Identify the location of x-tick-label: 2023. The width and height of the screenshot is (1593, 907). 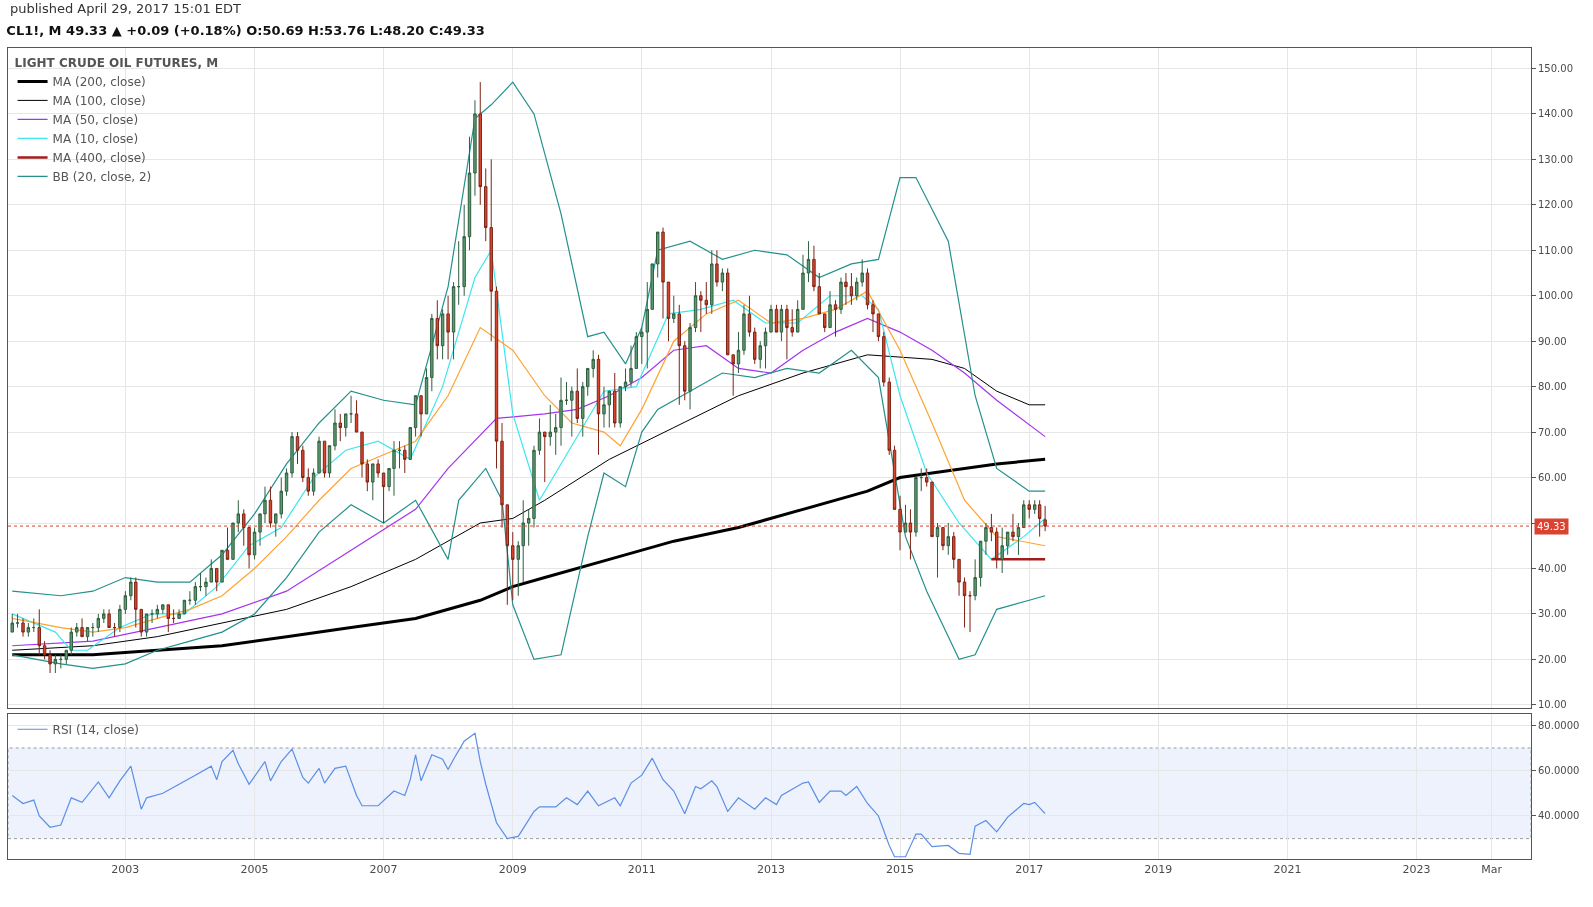
(1416, 870).